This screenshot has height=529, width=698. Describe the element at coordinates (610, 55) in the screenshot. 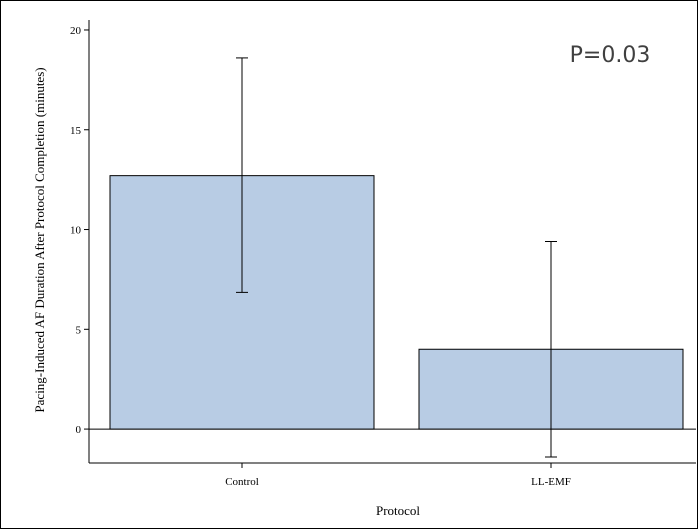

I see `p-value-annotation: P=0.03` at that location.